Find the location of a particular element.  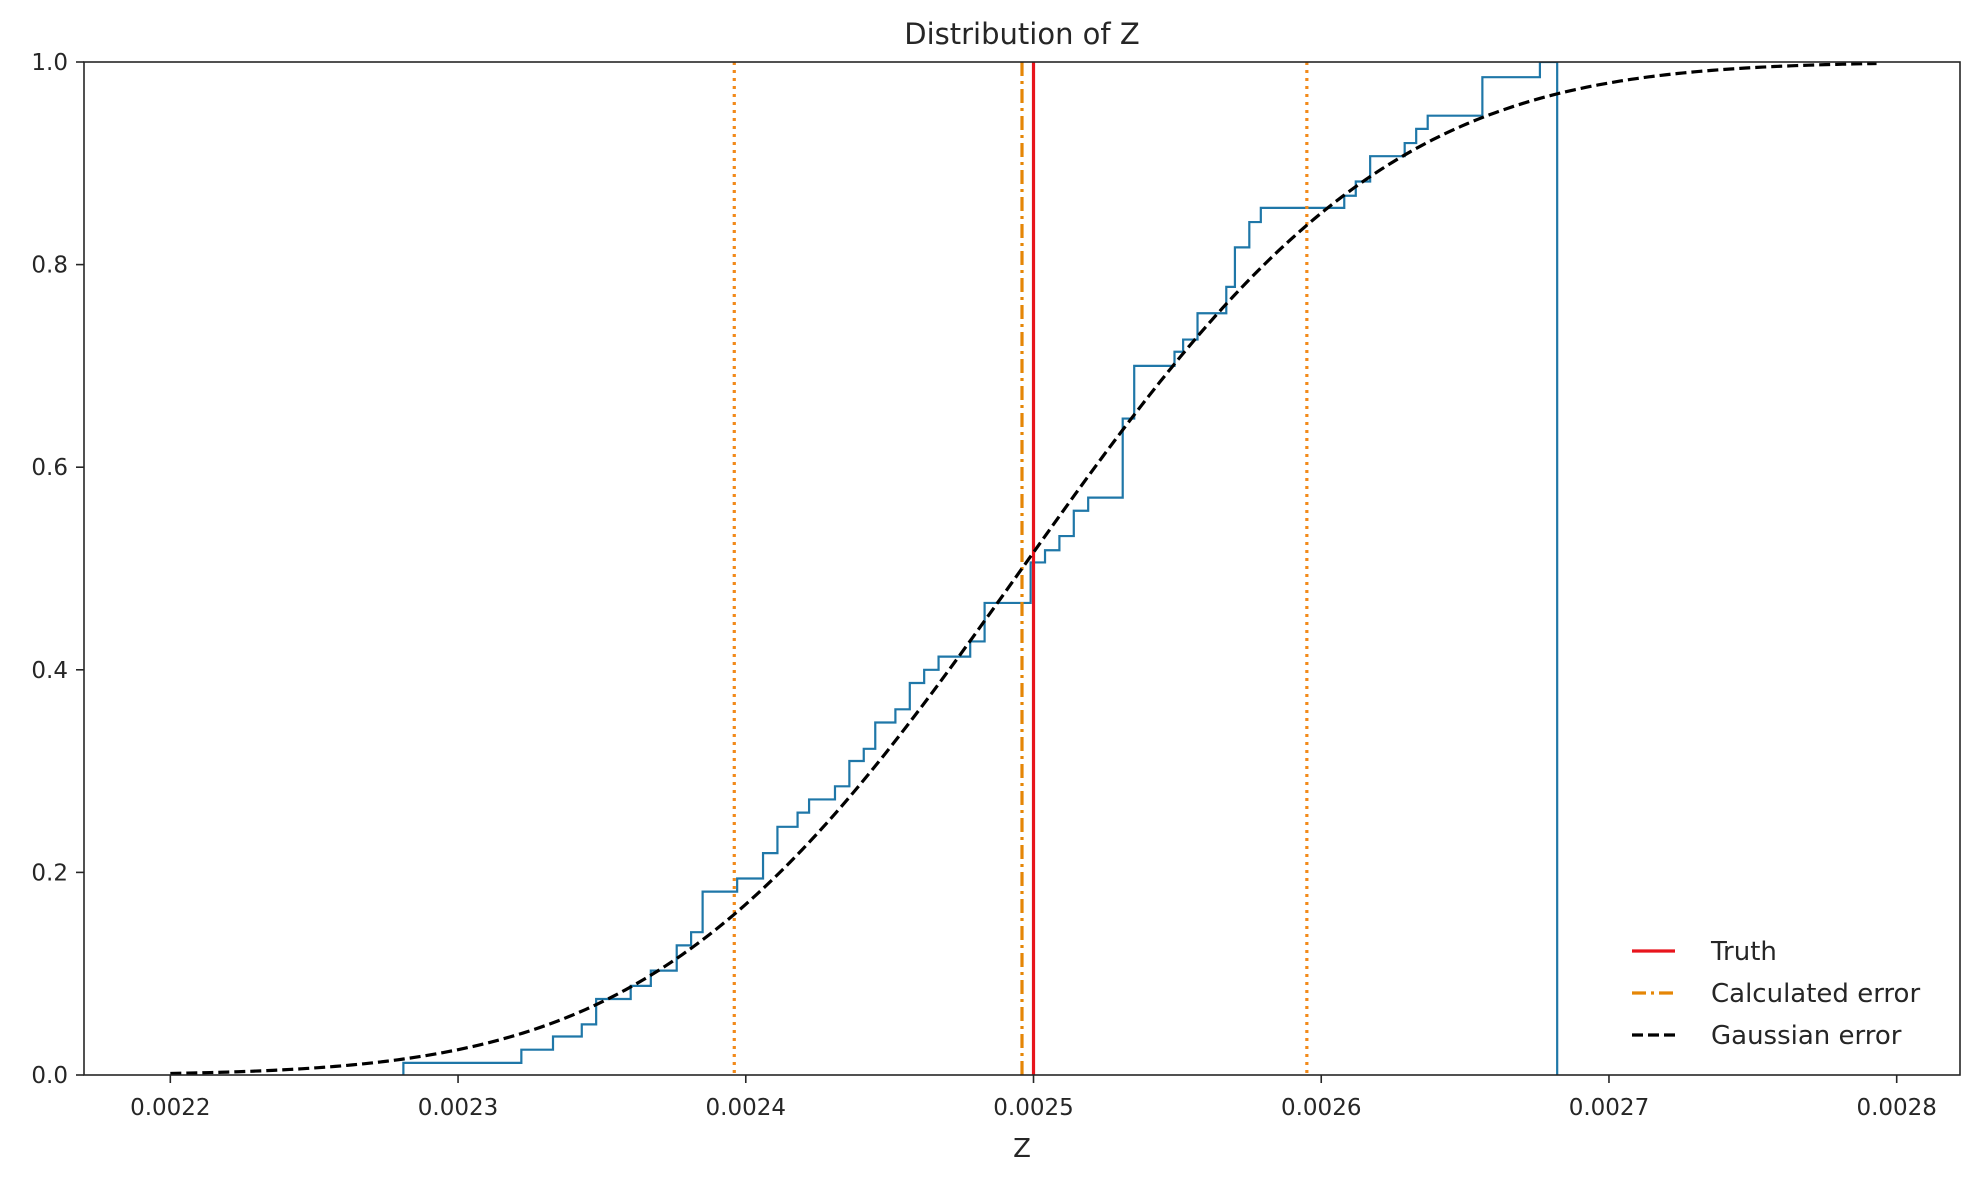

y-tick-label: 1.0 is located at coordinates (49, 63).